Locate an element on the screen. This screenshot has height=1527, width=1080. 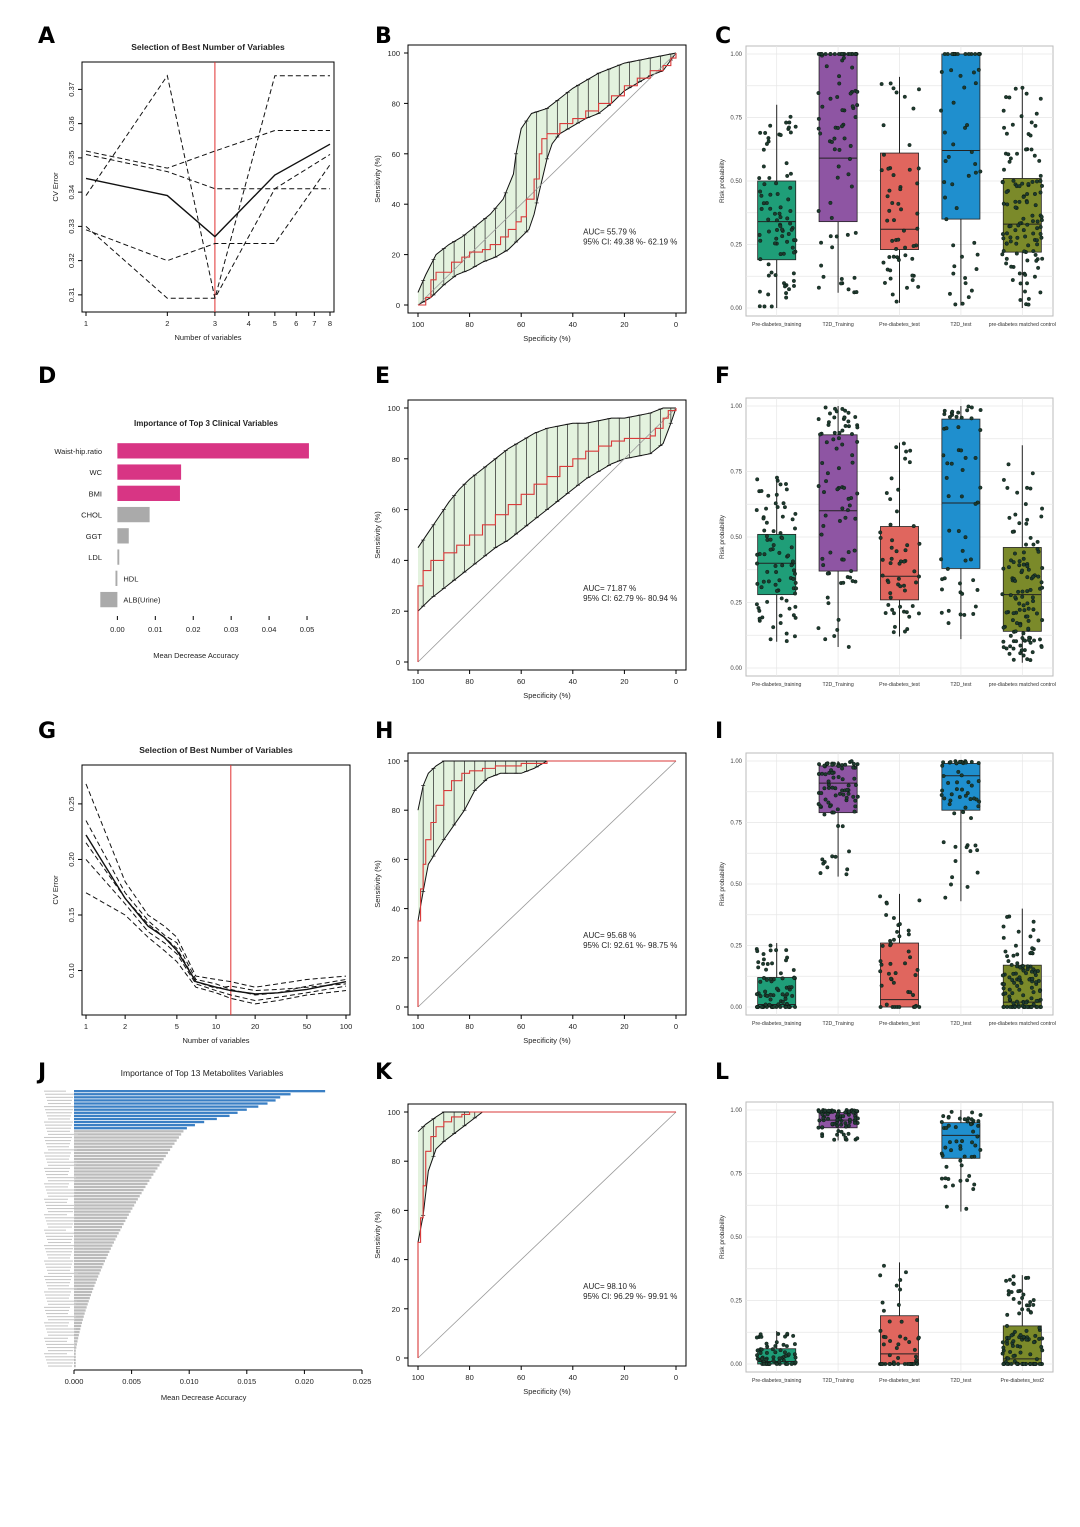
y-tick-label: 60 is located at coordinates (396, 154).